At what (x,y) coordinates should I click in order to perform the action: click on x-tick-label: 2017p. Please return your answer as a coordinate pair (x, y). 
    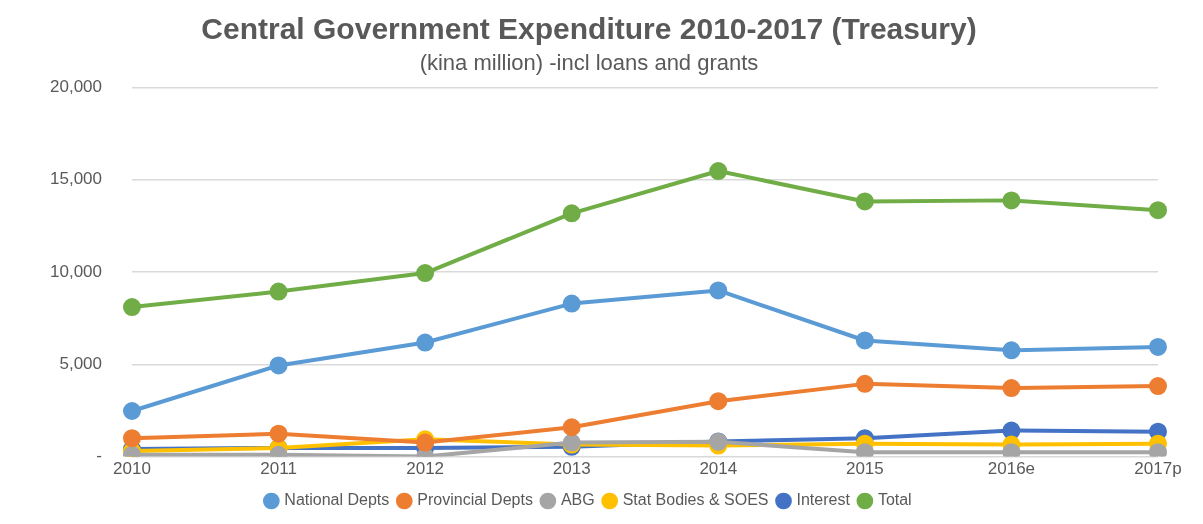
    Looking at the image, I should click on (1158, 469).